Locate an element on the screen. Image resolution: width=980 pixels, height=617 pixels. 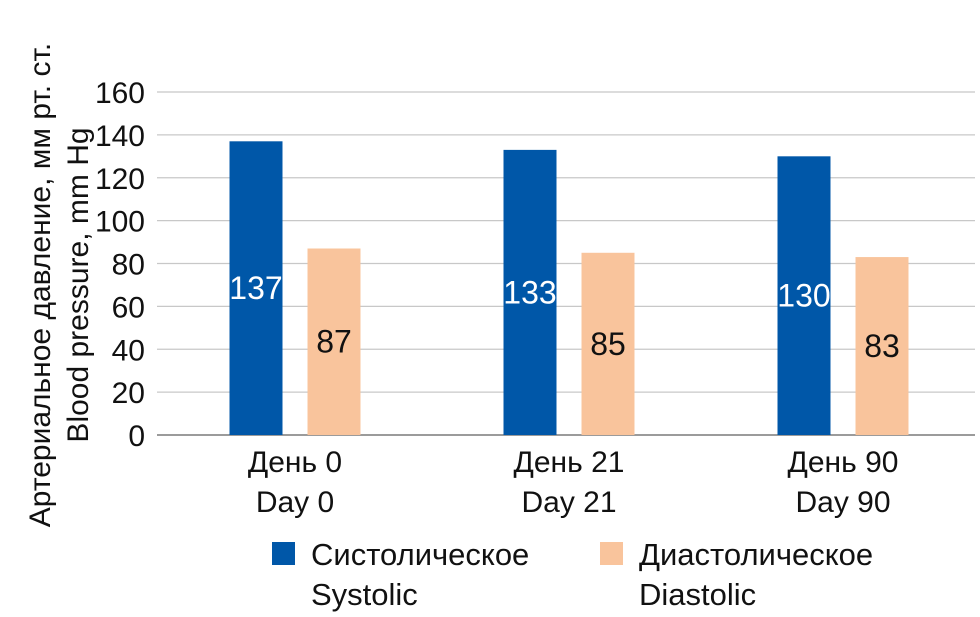
y-tick-label: 140 is located at coordinates (120, 136).